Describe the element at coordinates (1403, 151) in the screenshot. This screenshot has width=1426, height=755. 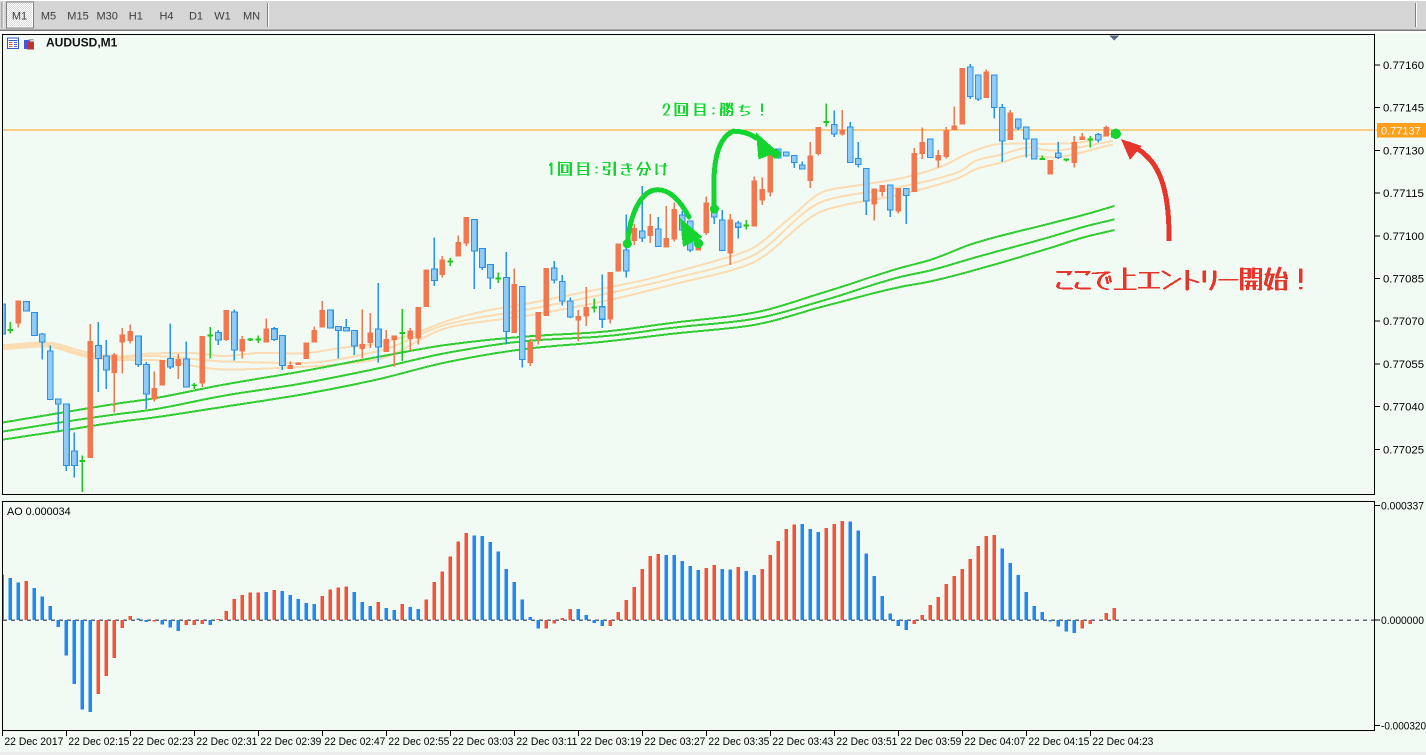
I see `svg-text: 0.77130` at that location.